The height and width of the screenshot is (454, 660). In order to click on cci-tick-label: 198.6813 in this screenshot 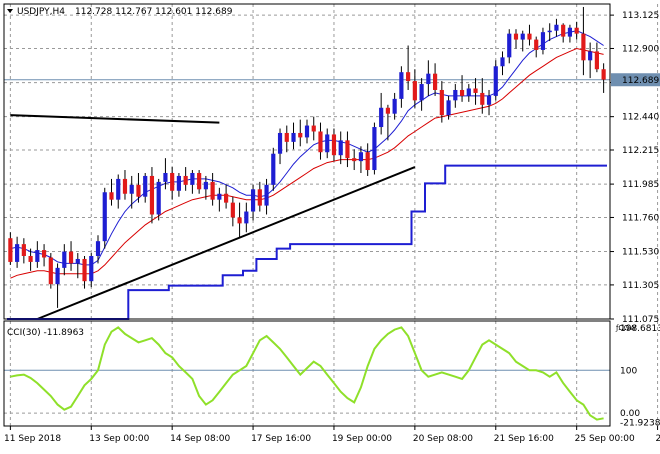, I will do `click(640, 329)`.